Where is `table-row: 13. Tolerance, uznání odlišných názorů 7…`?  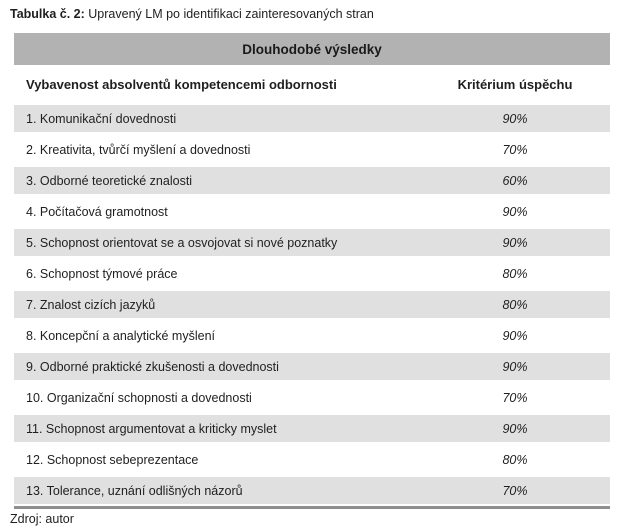 table-row: 13. Tolerance, uznání odlišných názorů 7… is located at coordinates (312, 490).